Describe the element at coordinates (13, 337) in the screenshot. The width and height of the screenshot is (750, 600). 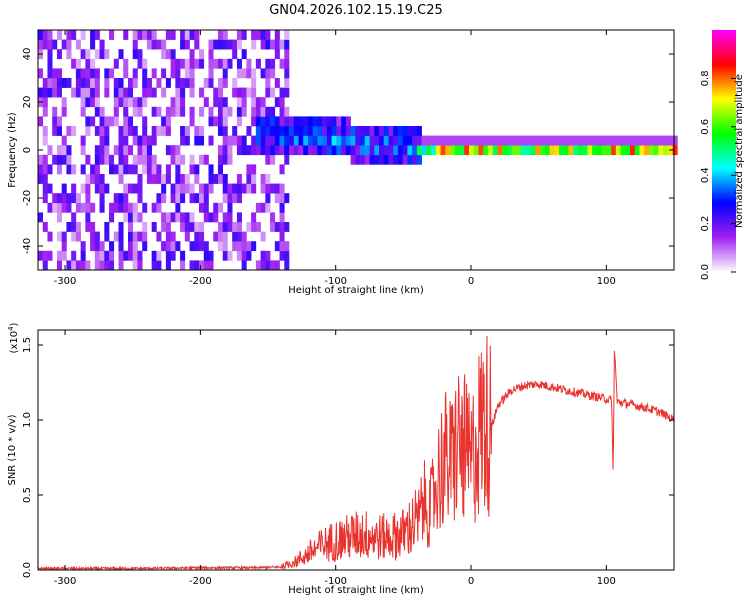
I see `snr-scale-label: (x104)` at that location.